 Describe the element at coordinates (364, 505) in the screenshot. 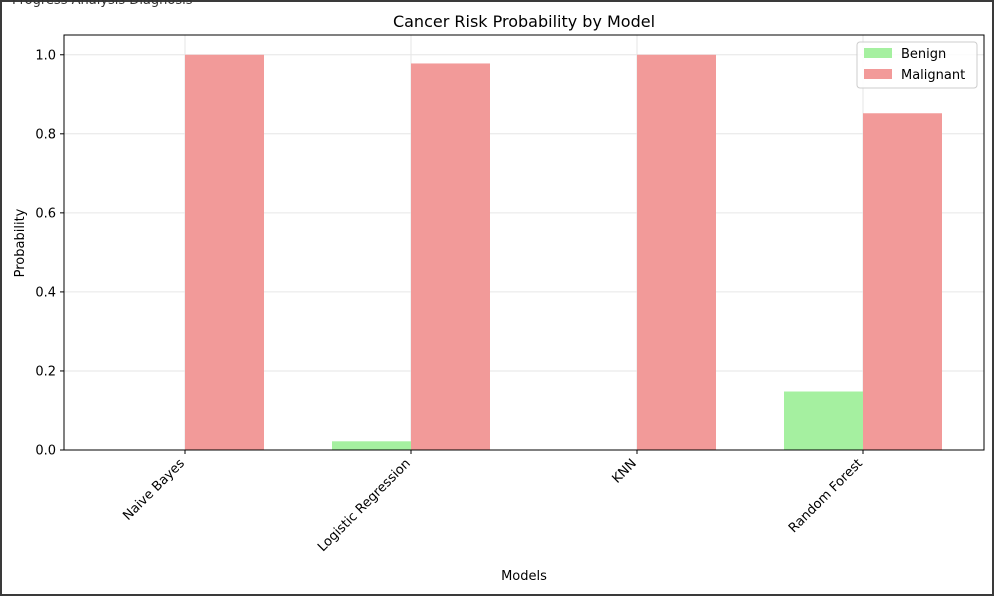

I see `x-tick-label: Logistic Regression` at that location.